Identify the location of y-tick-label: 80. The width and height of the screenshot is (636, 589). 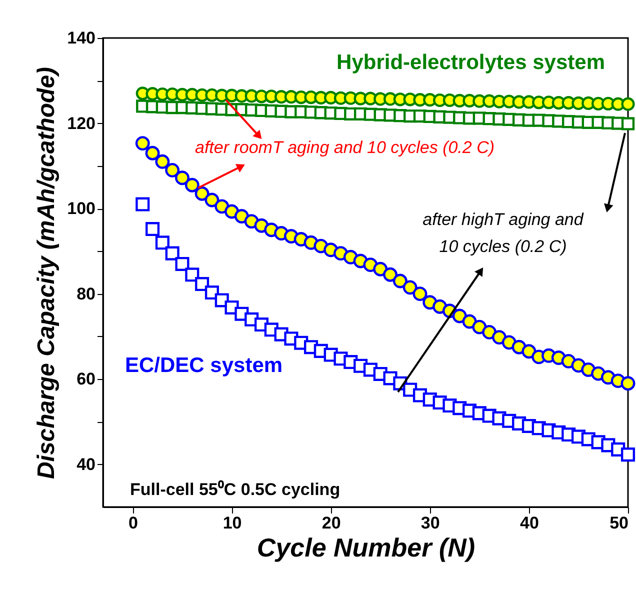
(86, 294).